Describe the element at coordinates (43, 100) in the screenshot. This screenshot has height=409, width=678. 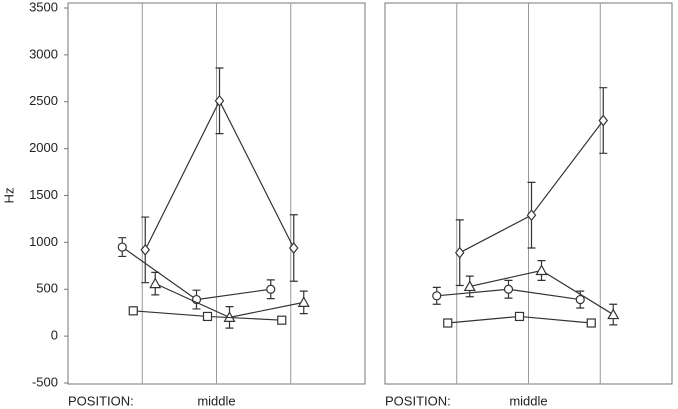
I see `y-tick-label: 2500` at that location.